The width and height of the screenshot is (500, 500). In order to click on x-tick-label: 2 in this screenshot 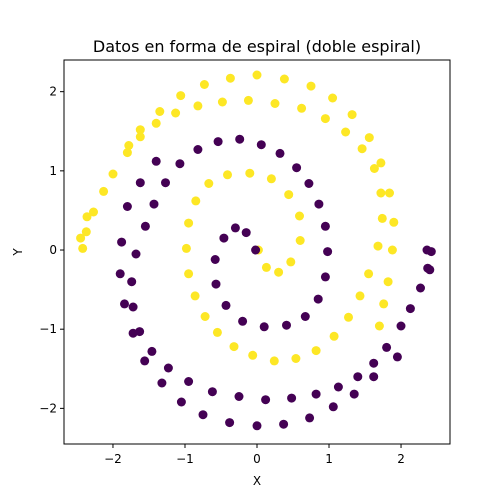, I will do `click(401, 459)`.